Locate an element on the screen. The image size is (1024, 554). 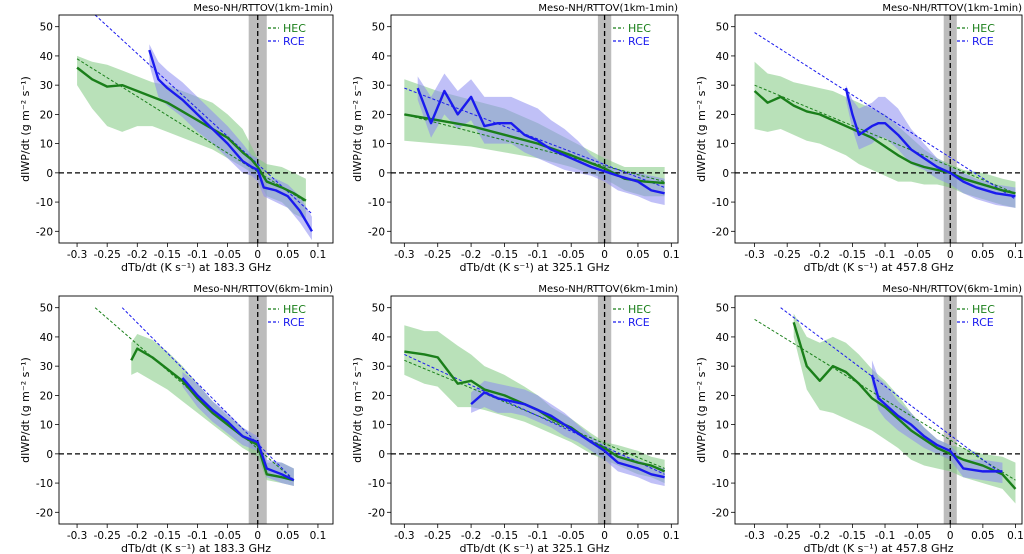
x-axis-label: dTb/dt (K s⁻¹) at 183.3 GHz is located at coordinates (196, 267).